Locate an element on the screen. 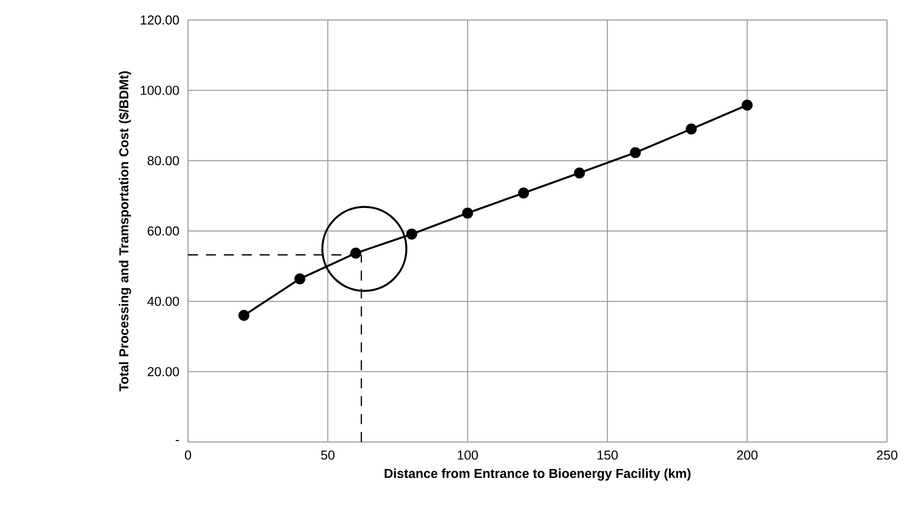  x-tick-label: 0 is located at coordinates (188, 455).